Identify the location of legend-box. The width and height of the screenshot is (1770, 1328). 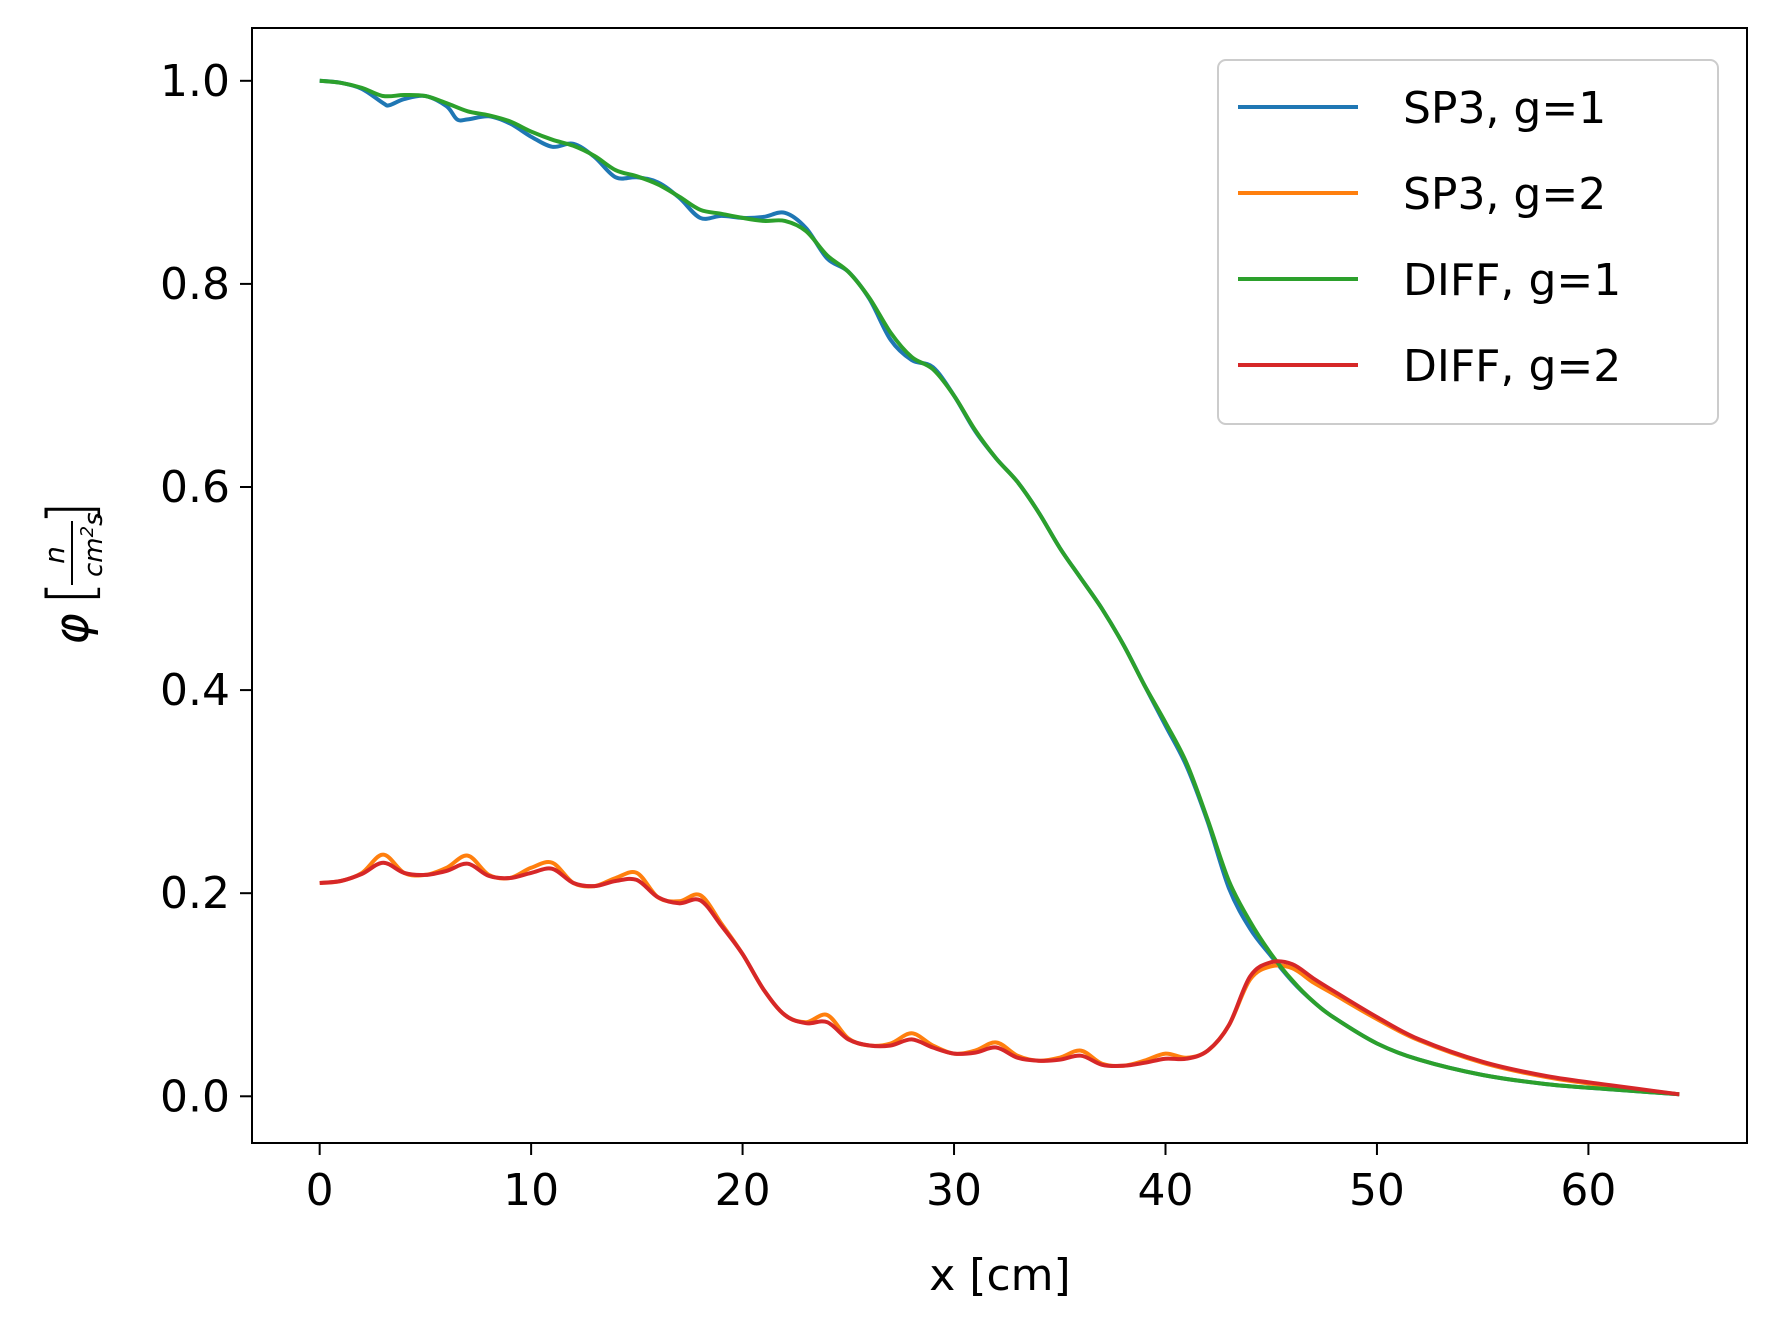
(1468, 242).